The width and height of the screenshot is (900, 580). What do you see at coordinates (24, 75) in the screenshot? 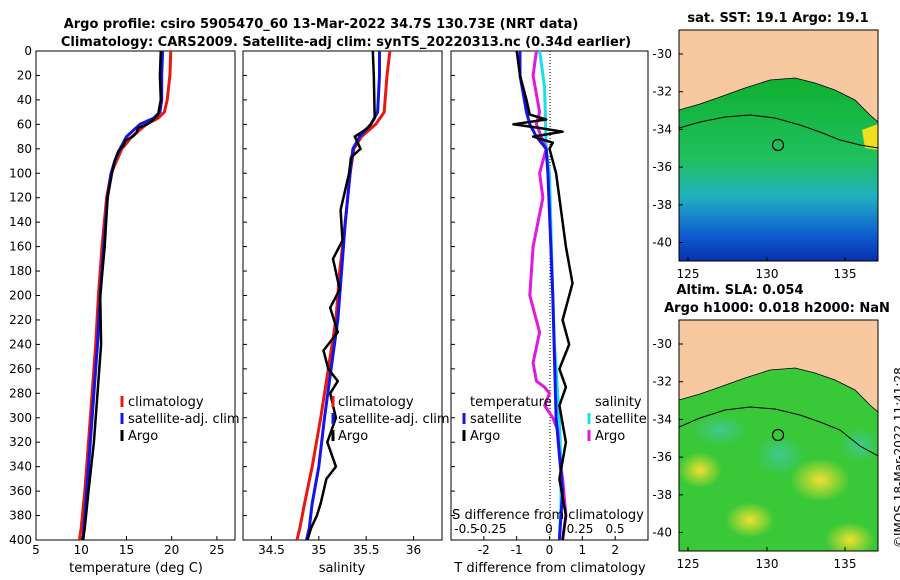
I see `depth-tick-label: 20` at bounding box center [24, 75].